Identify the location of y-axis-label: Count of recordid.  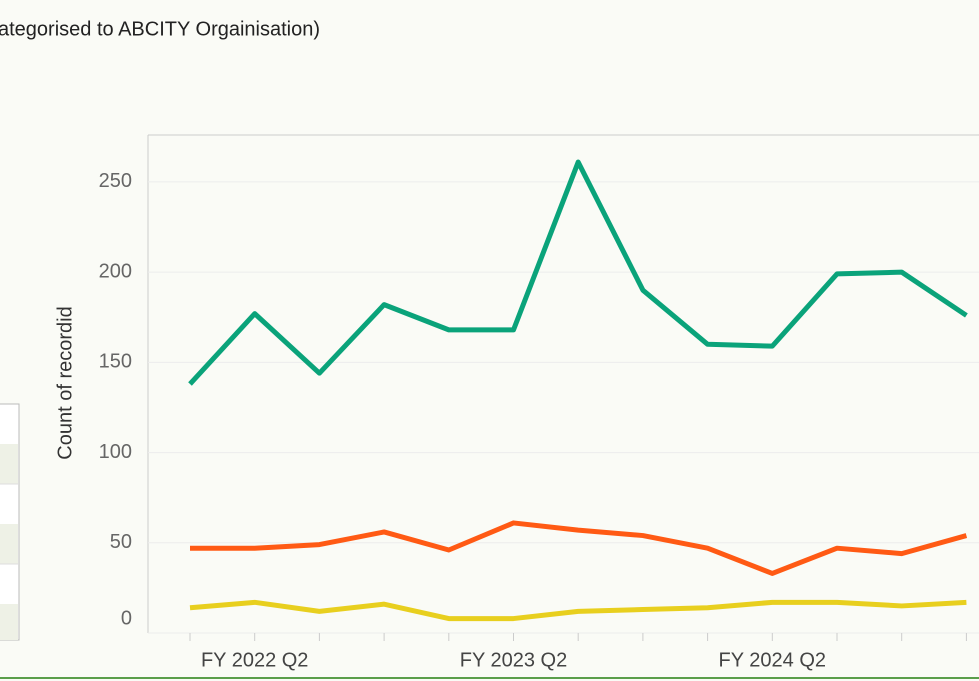
(65, 382).